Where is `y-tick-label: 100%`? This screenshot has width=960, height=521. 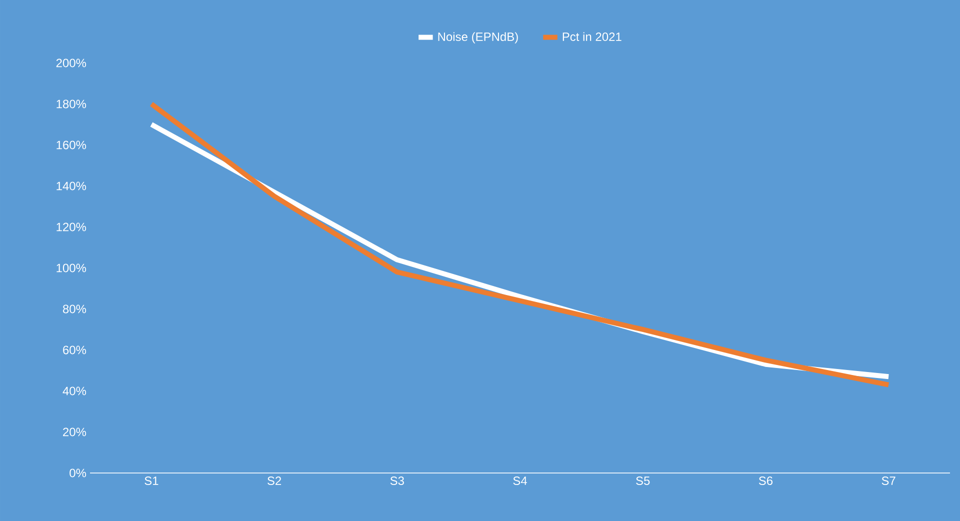 y-tick-label: 100% is located at coordinates (71, 268).